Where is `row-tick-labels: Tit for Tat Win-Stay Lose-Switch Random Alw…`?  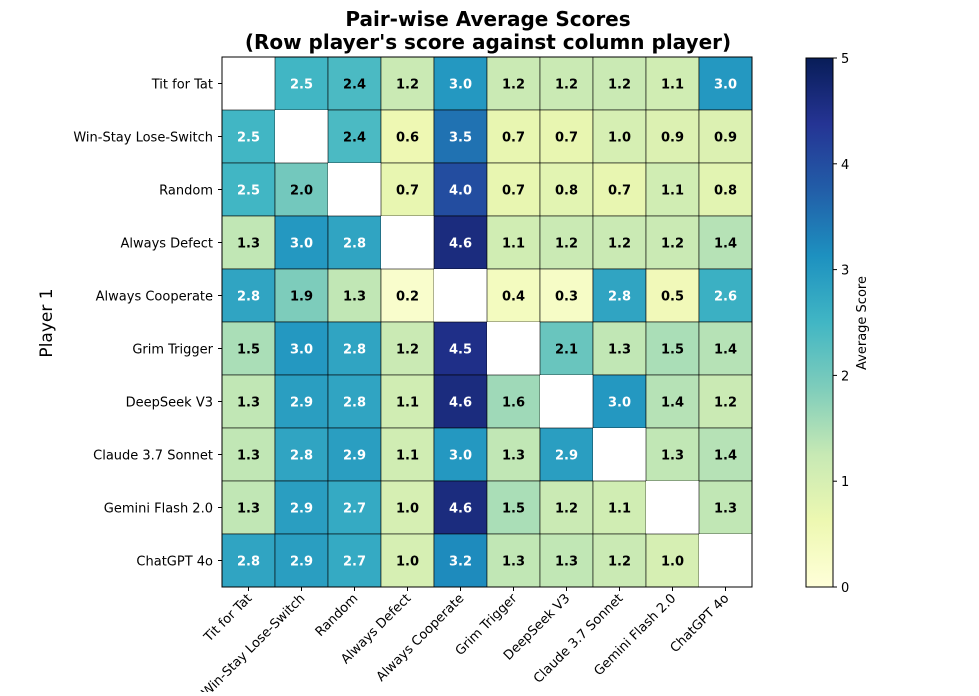 row-tick-labels: Tit for Tat Win-Stay Lose-Switch Random Alw… is located at coordinates (147, 324).